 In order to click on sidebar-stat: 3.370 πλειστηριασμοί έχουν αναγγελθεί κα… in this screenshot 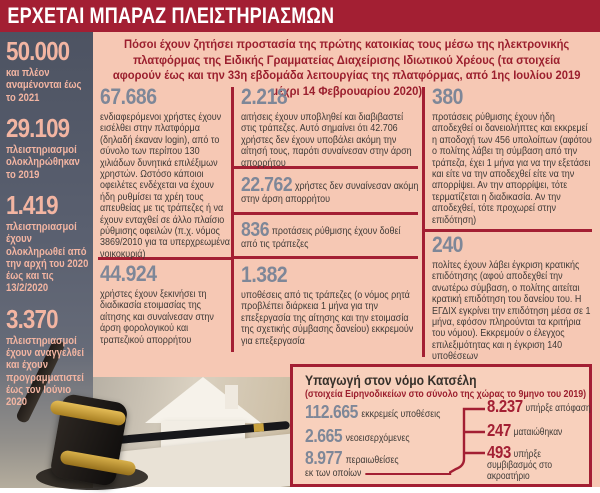, I will do `click(48, 357)`.